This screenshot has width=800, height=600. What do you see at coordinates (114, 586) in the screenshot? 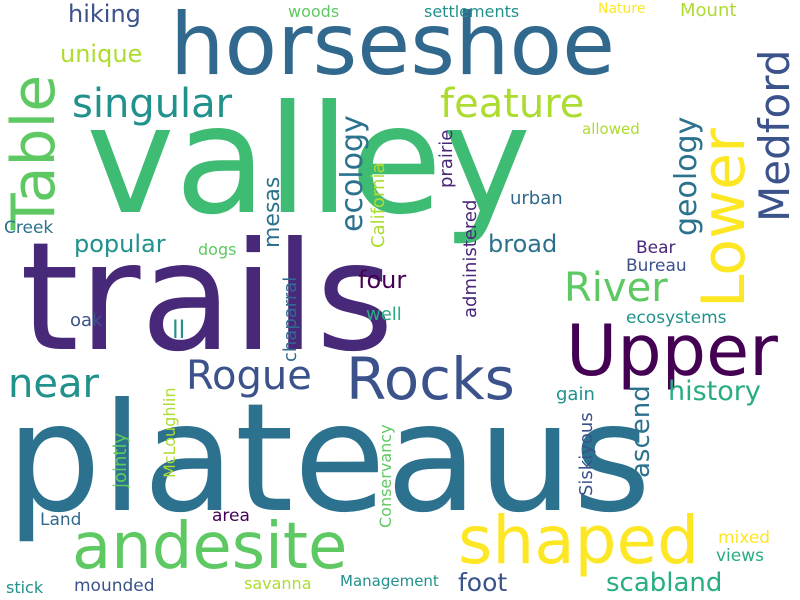
I see `word-mounded: mounded` at bounding box center [114, 586].